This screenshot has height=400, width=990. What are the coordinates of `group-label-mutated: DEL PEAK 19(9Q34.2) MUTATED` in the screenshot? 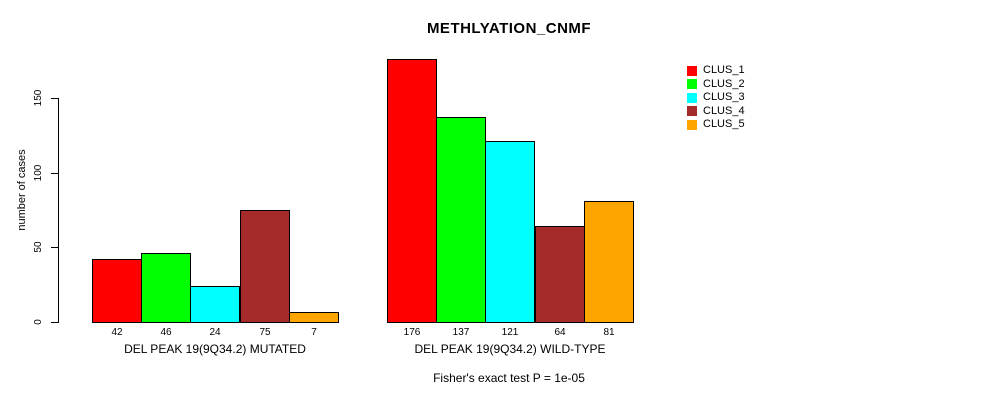 It's located at (215, 349).